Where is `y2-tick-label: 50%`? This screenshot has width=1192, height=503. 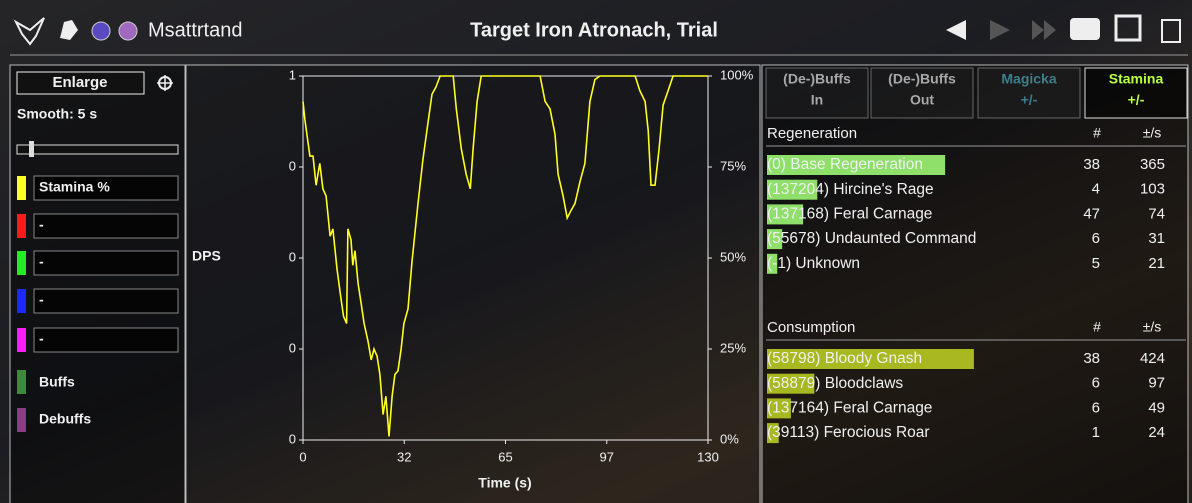
y2-tick-label: 50% is located at coordinates (733, 256).